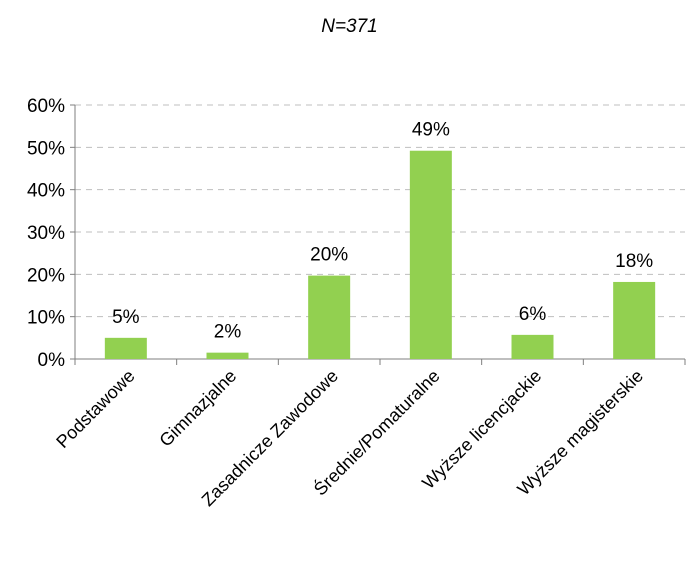 The height and width of the screenshot is (562, 699). What do you see at coordinates (46, 233) in the screenshot?
I see `y-tick-label: 30%` at bounding box center [46, 233].